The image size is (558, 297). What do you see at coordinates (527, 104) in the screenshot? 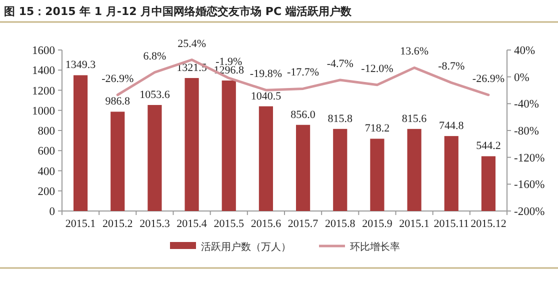
I see `y2-tick-label: -40%` at bounding box center [527, 104].